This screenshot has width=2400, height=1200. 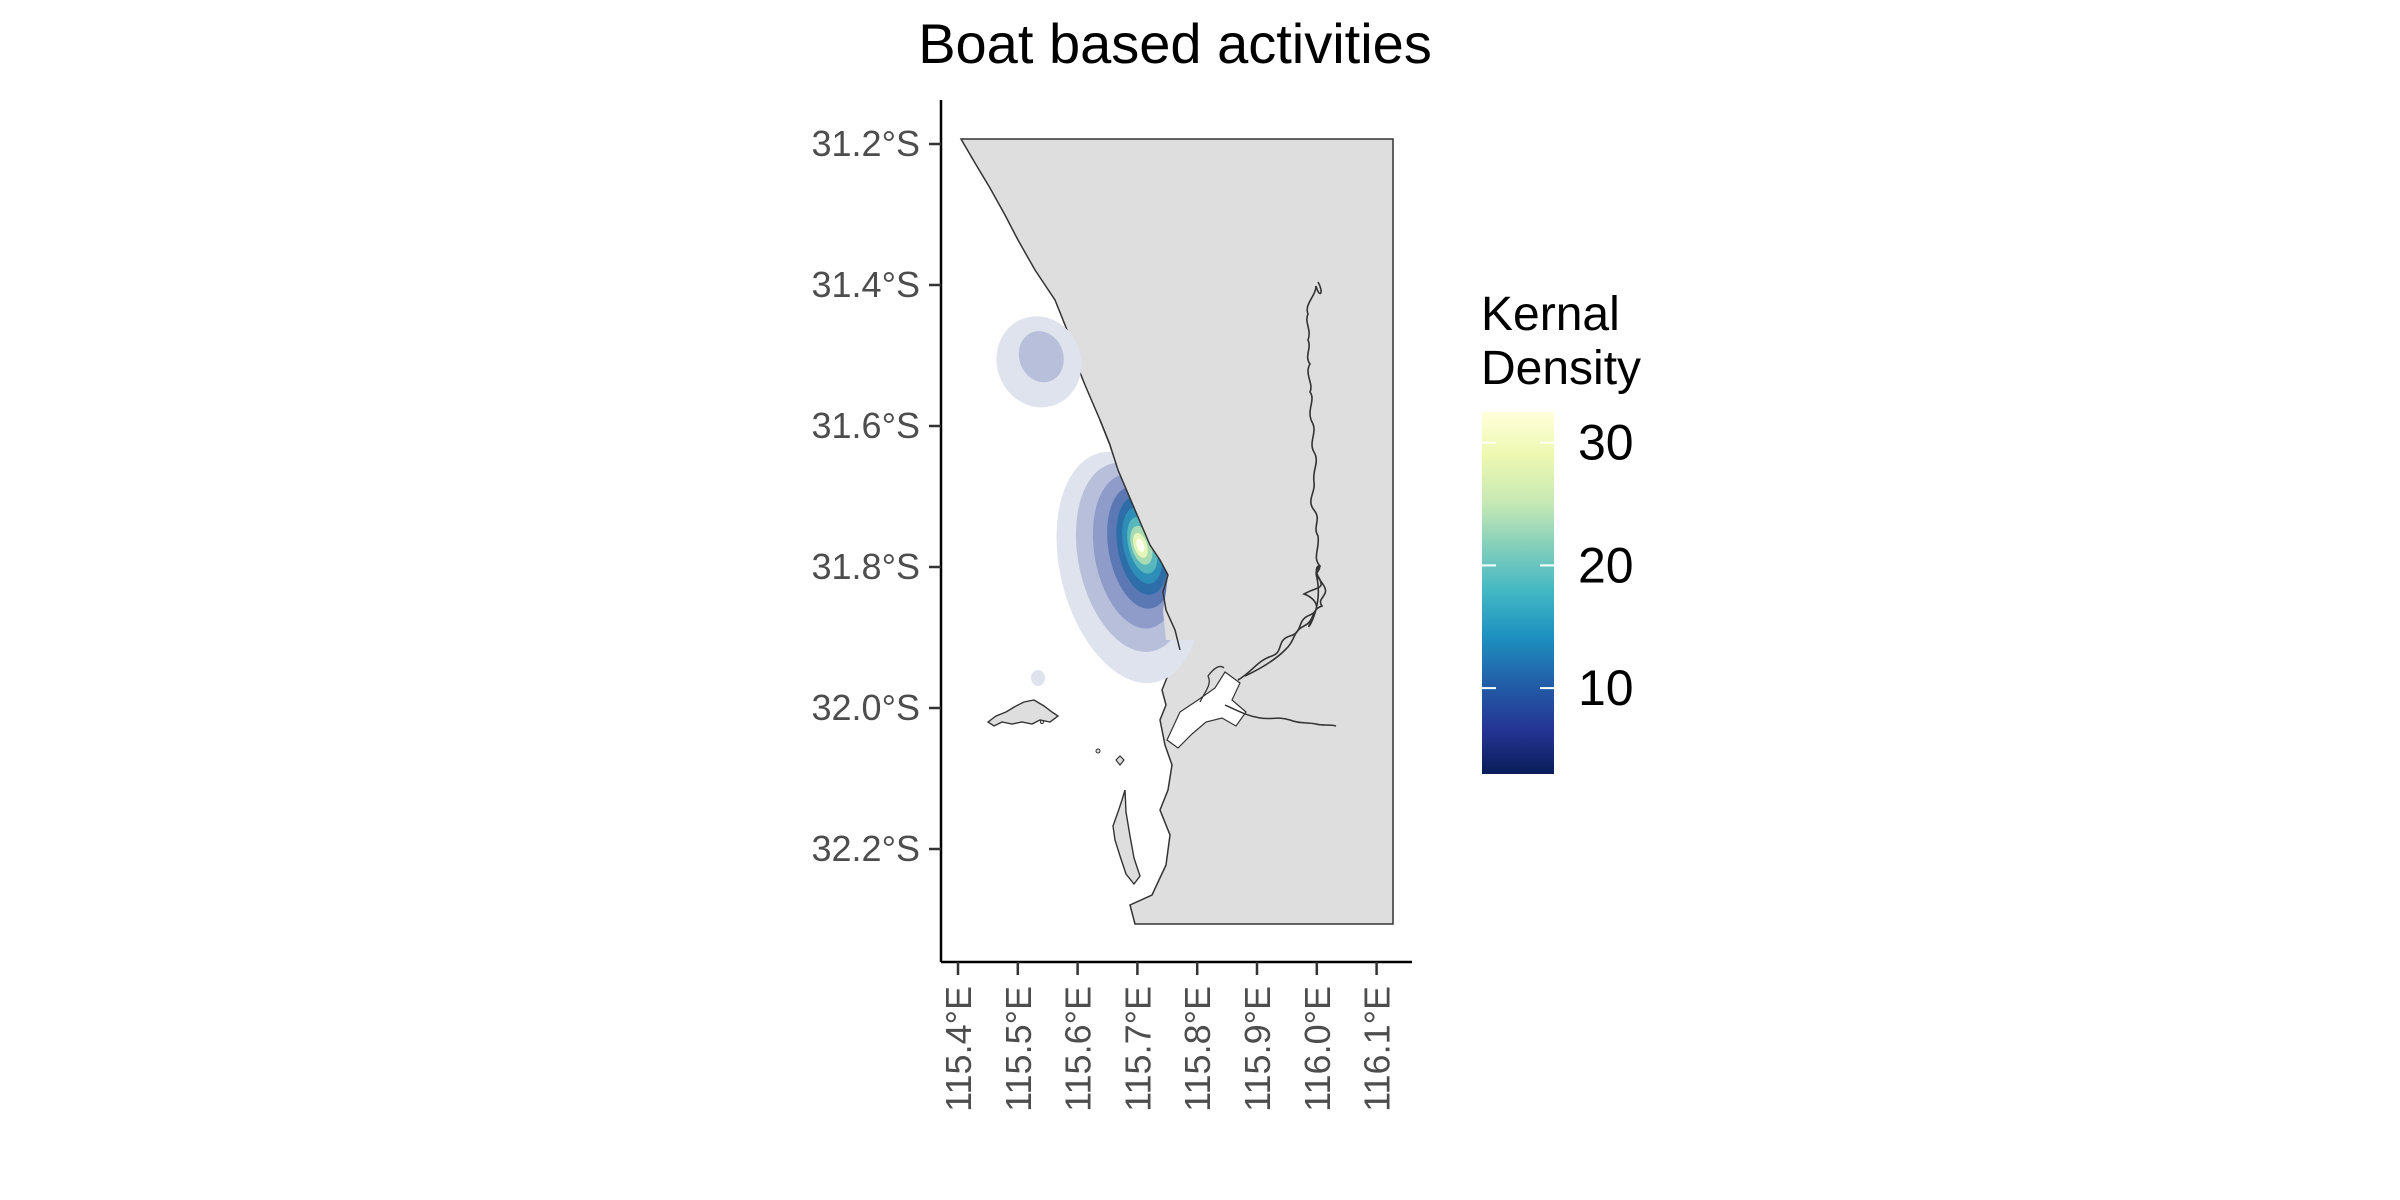 What do you see at coordinates (866, 143) in the screenshot?
I see `y-tick-label: 31.2°S` at bounding box center [866, 143].